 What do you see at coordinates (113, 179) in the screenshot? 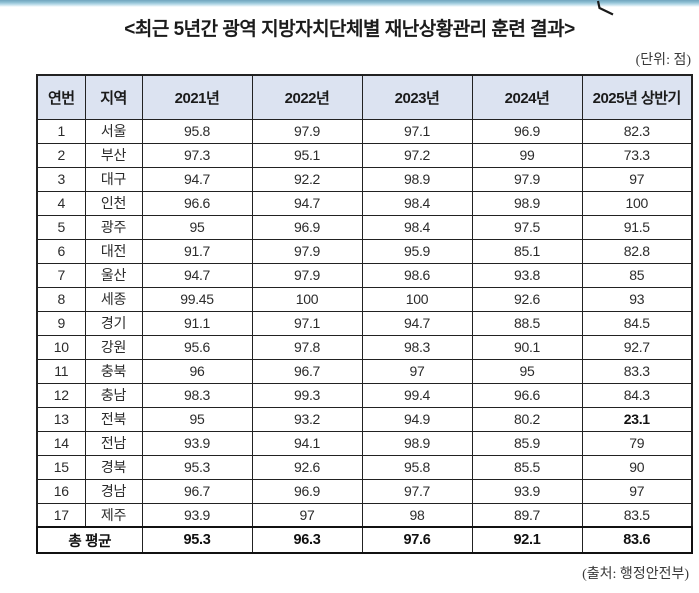
I see `region-name: 대구` at bounding box center [113, 179].